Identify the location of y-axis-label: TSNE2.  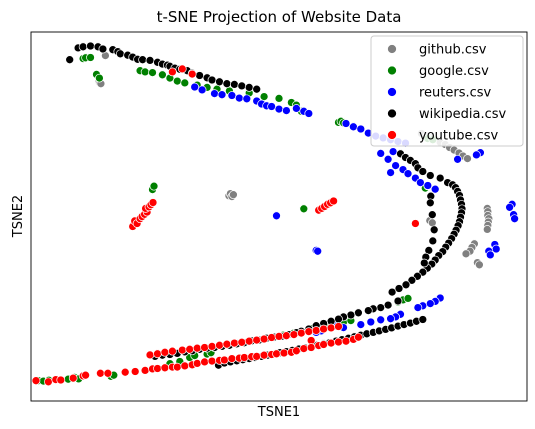
(18, 216).